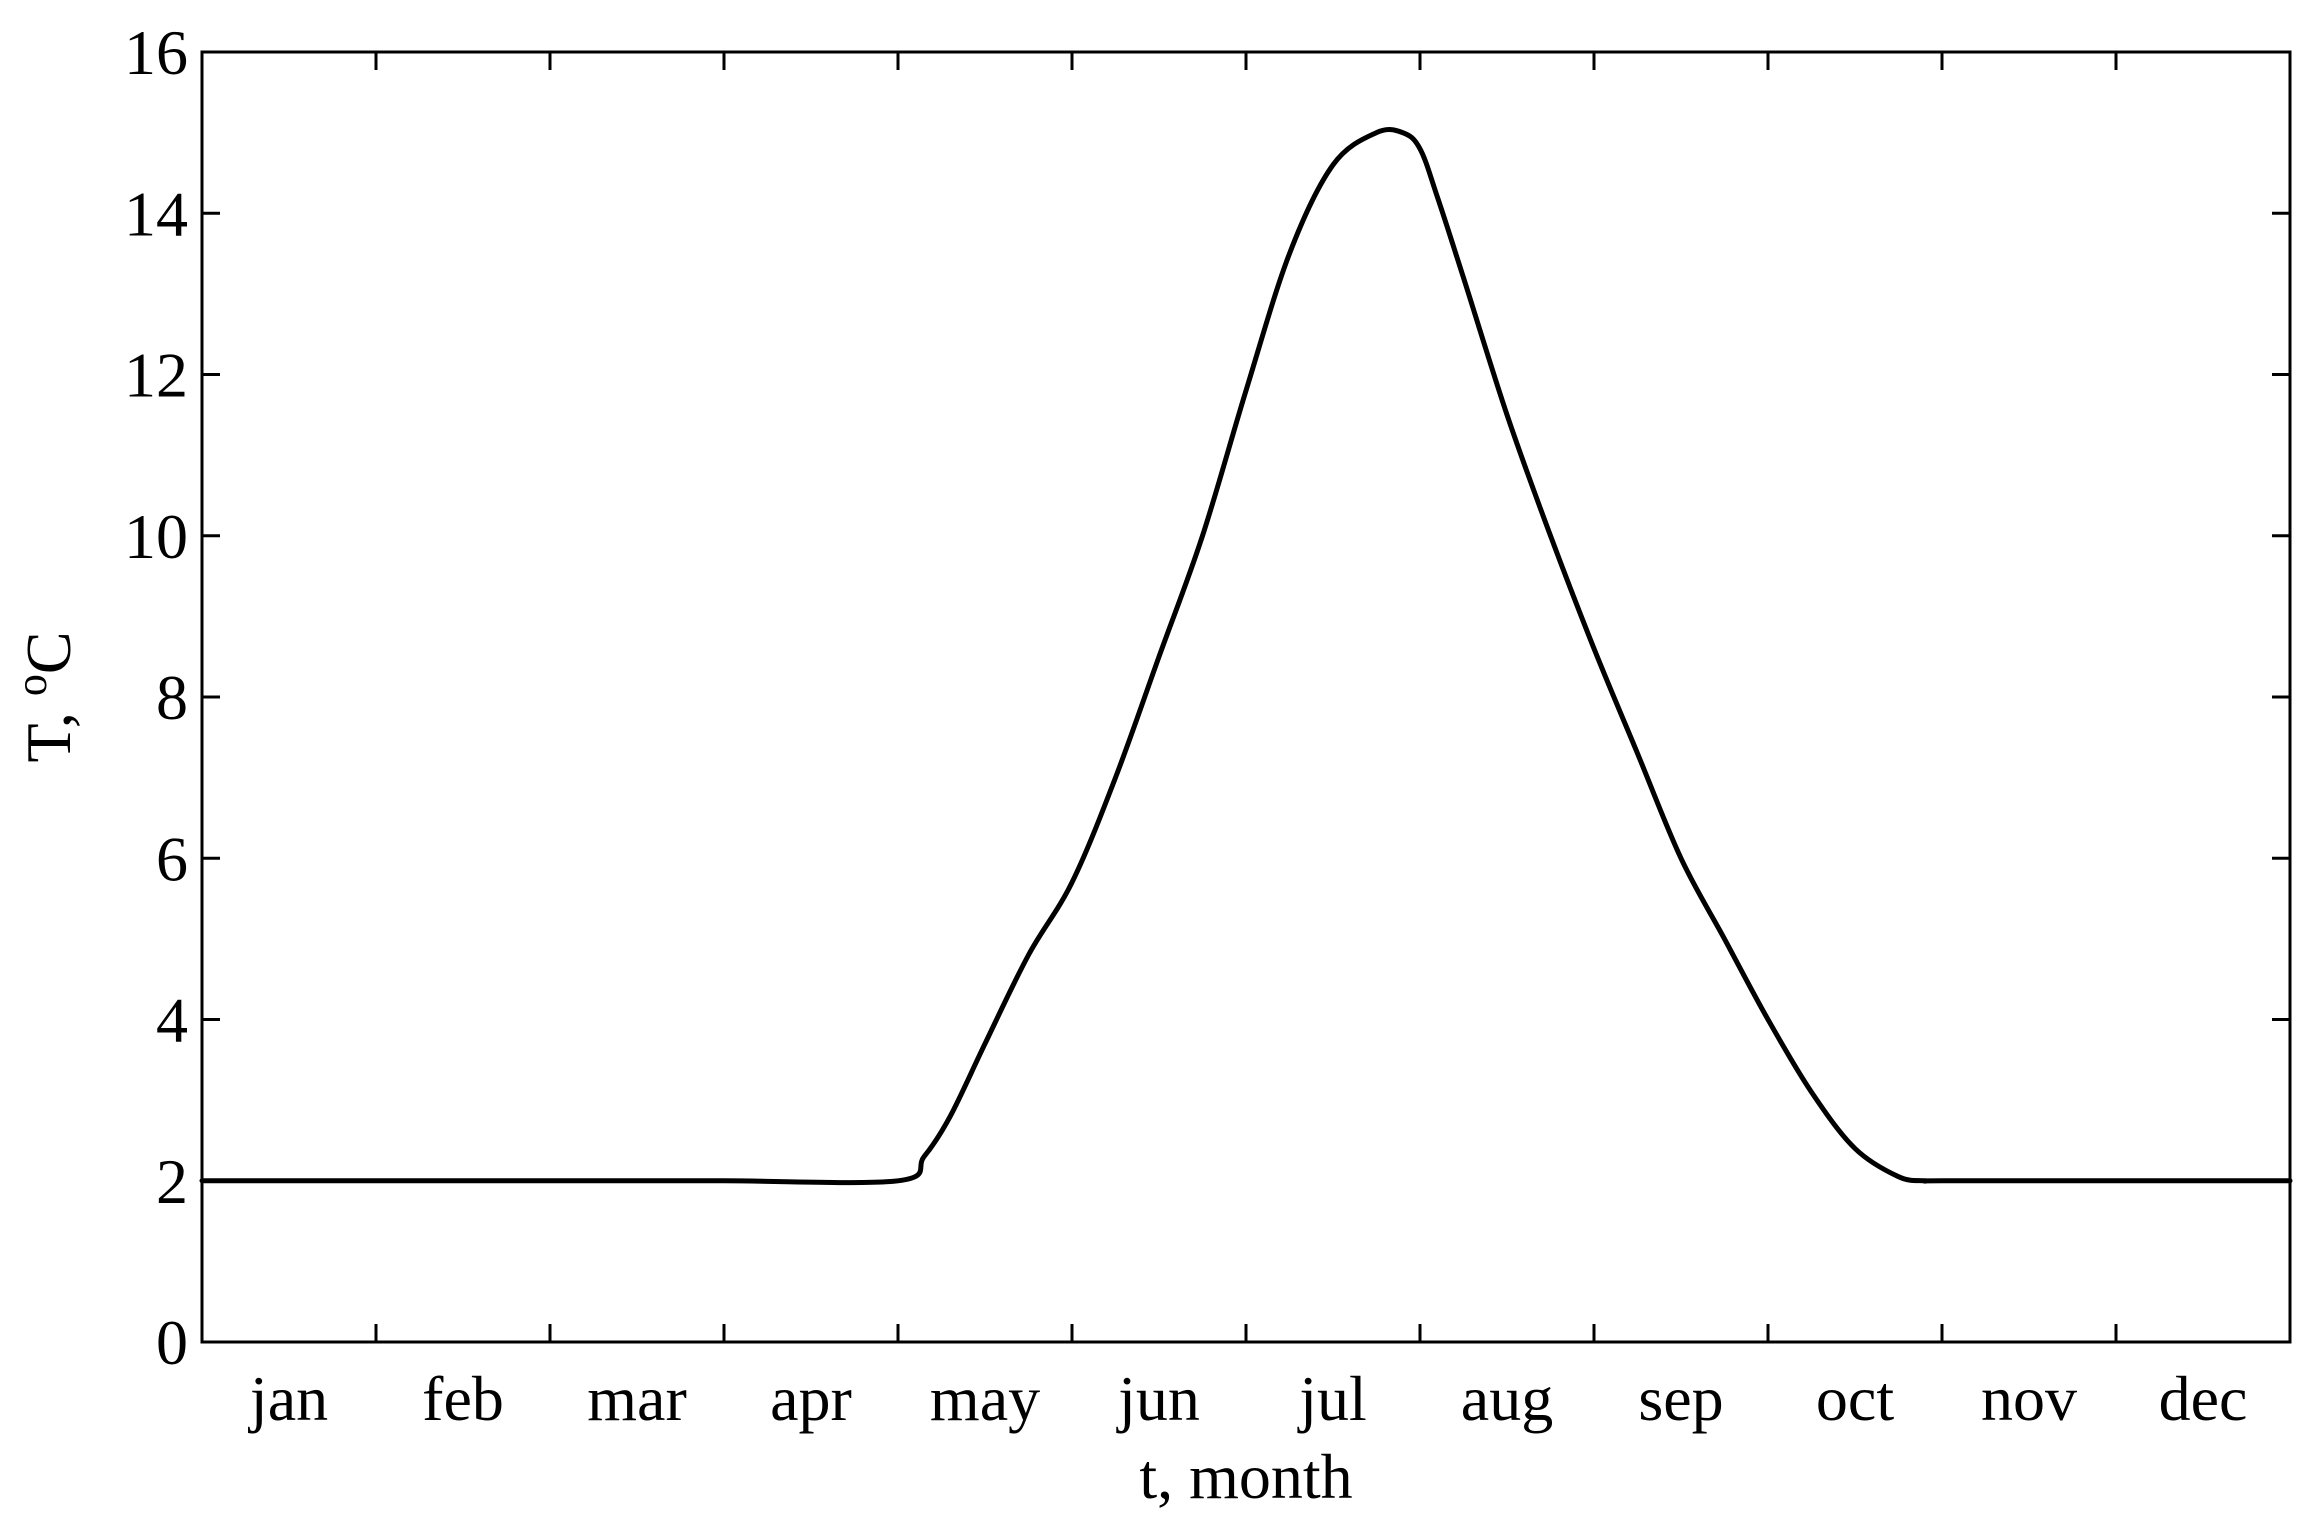 The height and width of the screenshot is (1514, 2302). What do you see at coordinates (1855, 1398) in the screenshot?
I see `x-tick-label-oct: oct` at bounding box center [1855, 1398].